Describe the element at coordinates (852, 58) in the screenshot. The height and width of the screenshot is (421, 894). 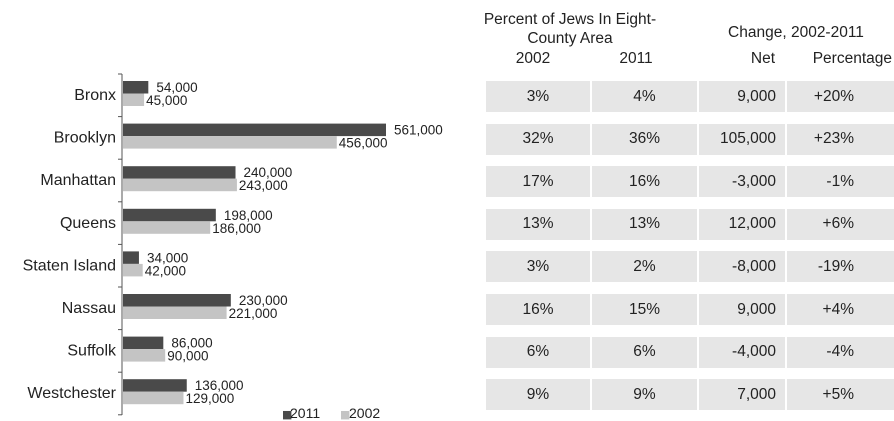
I see `header-col-percentage: Percentage` at that location.